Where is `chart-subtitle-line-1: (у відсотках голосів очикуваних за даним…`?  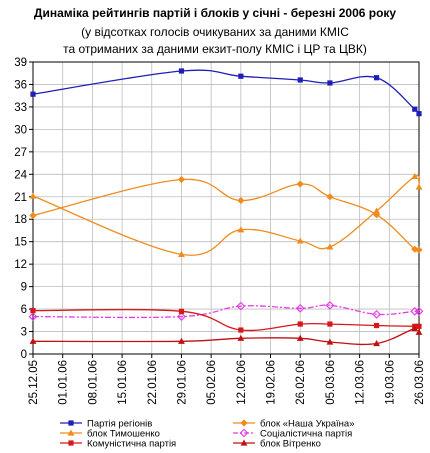 chart-subtitle-line-1: (у відсотках голосів очикуваних за даним… is located at coordinates (215, 32).